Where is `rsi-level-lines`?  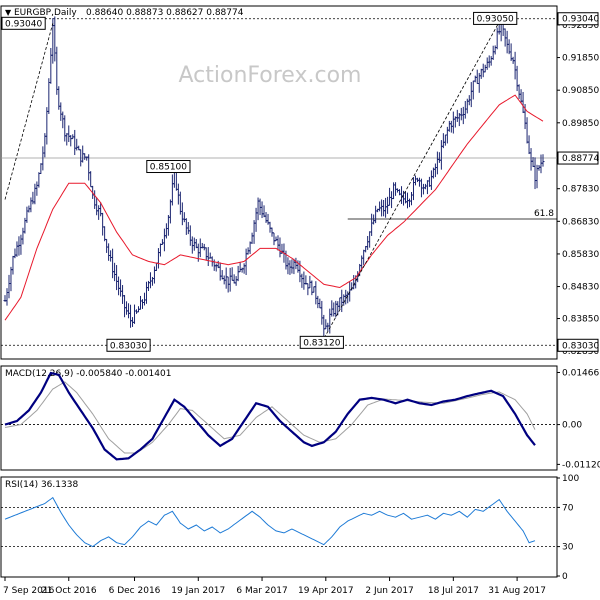
rsi-level-lines is located at coordinates (279, 526).